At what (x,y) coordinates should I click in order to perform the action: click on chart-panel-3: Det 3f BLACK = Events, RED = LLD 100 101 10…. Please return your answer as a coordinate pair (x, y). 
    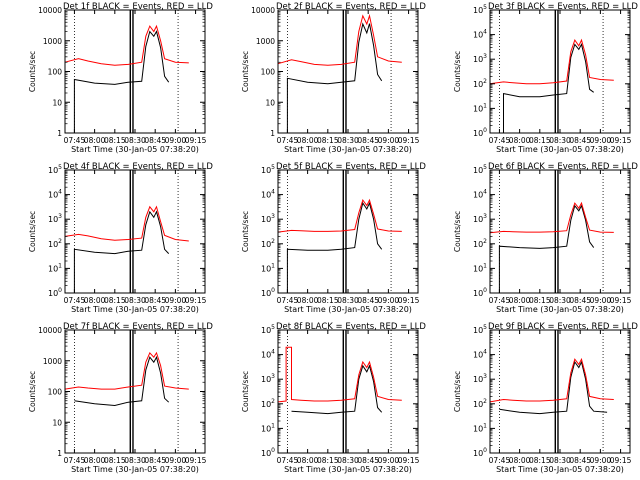
    Looking at the image, I should click on (545, 78).